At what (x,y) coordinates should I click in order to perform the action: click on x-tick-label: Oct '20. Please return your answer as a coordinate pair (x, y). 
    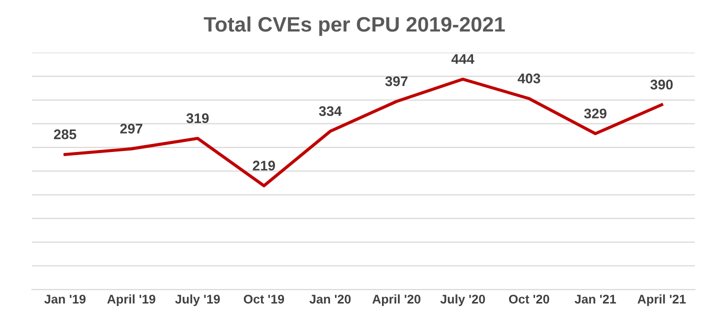
    Looking at the image, I should click on (529, 299).